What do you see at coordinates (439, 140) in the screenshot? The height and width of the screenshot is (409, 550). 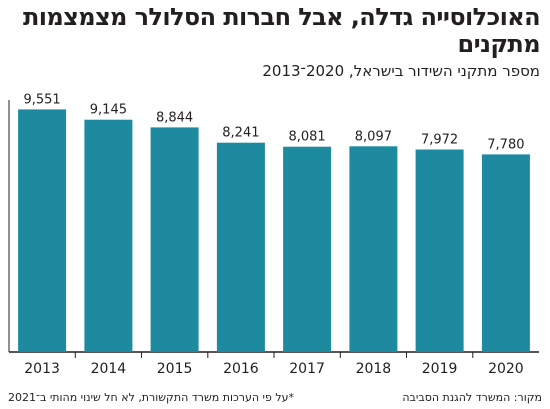 I see `value-label-2019: 7,972` at bounding box center [439, 140].